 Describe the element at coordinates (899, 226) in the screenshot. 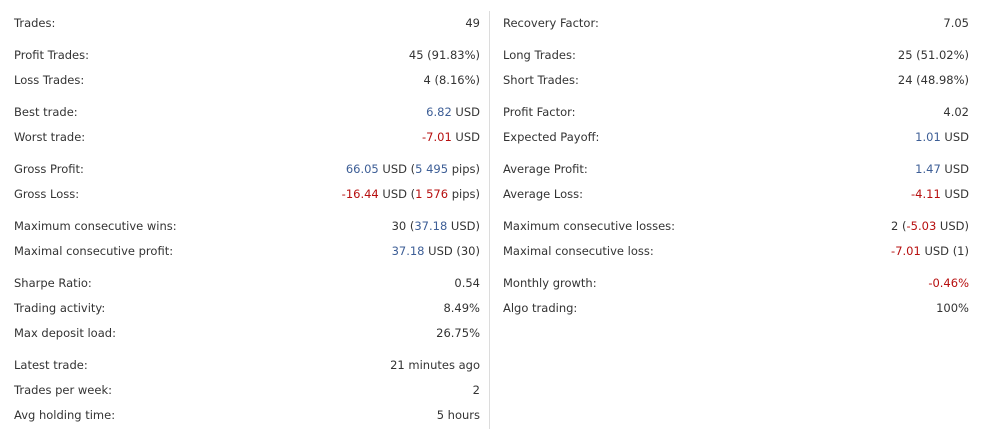

I see `stat-text: 2 (` at that location.